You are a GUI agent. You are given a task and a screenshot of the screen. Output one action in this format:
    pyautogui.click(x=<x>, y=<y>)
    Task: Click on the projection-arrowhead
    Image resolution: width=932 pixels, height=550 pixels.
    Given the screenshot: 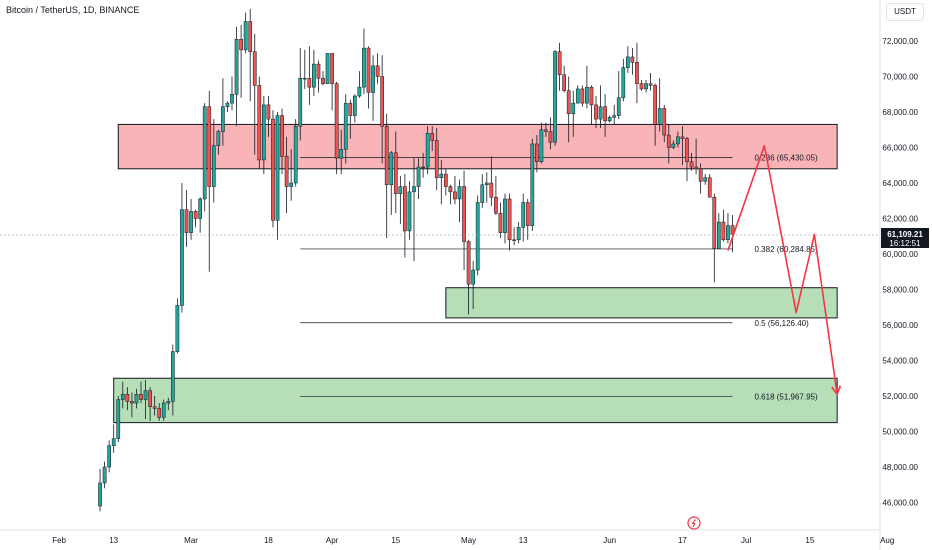 What is the action you would take?
    pyautogui.click(x=836, y=390)
    